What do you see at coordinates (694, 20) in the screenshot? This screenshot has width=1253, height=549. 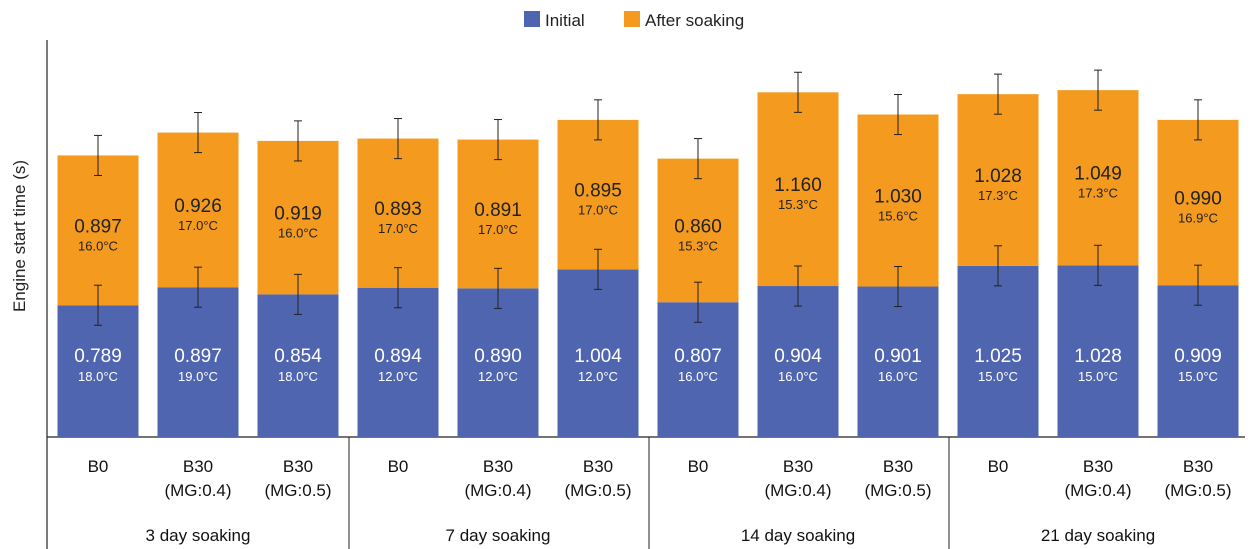 I see `legend-label-after-soaking: After soaking` at bounding box center [694, 20].